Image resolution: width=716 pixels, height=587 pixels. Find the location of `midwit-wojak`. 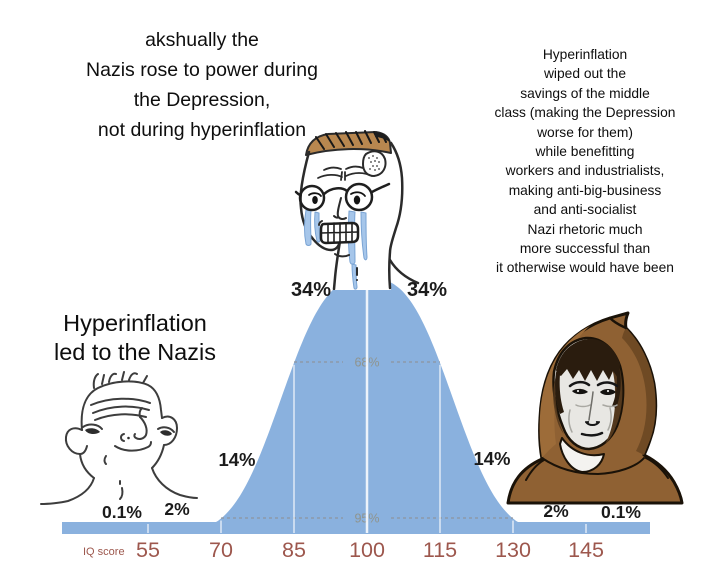

midwit-wojak is located at coordinates (357, 210).